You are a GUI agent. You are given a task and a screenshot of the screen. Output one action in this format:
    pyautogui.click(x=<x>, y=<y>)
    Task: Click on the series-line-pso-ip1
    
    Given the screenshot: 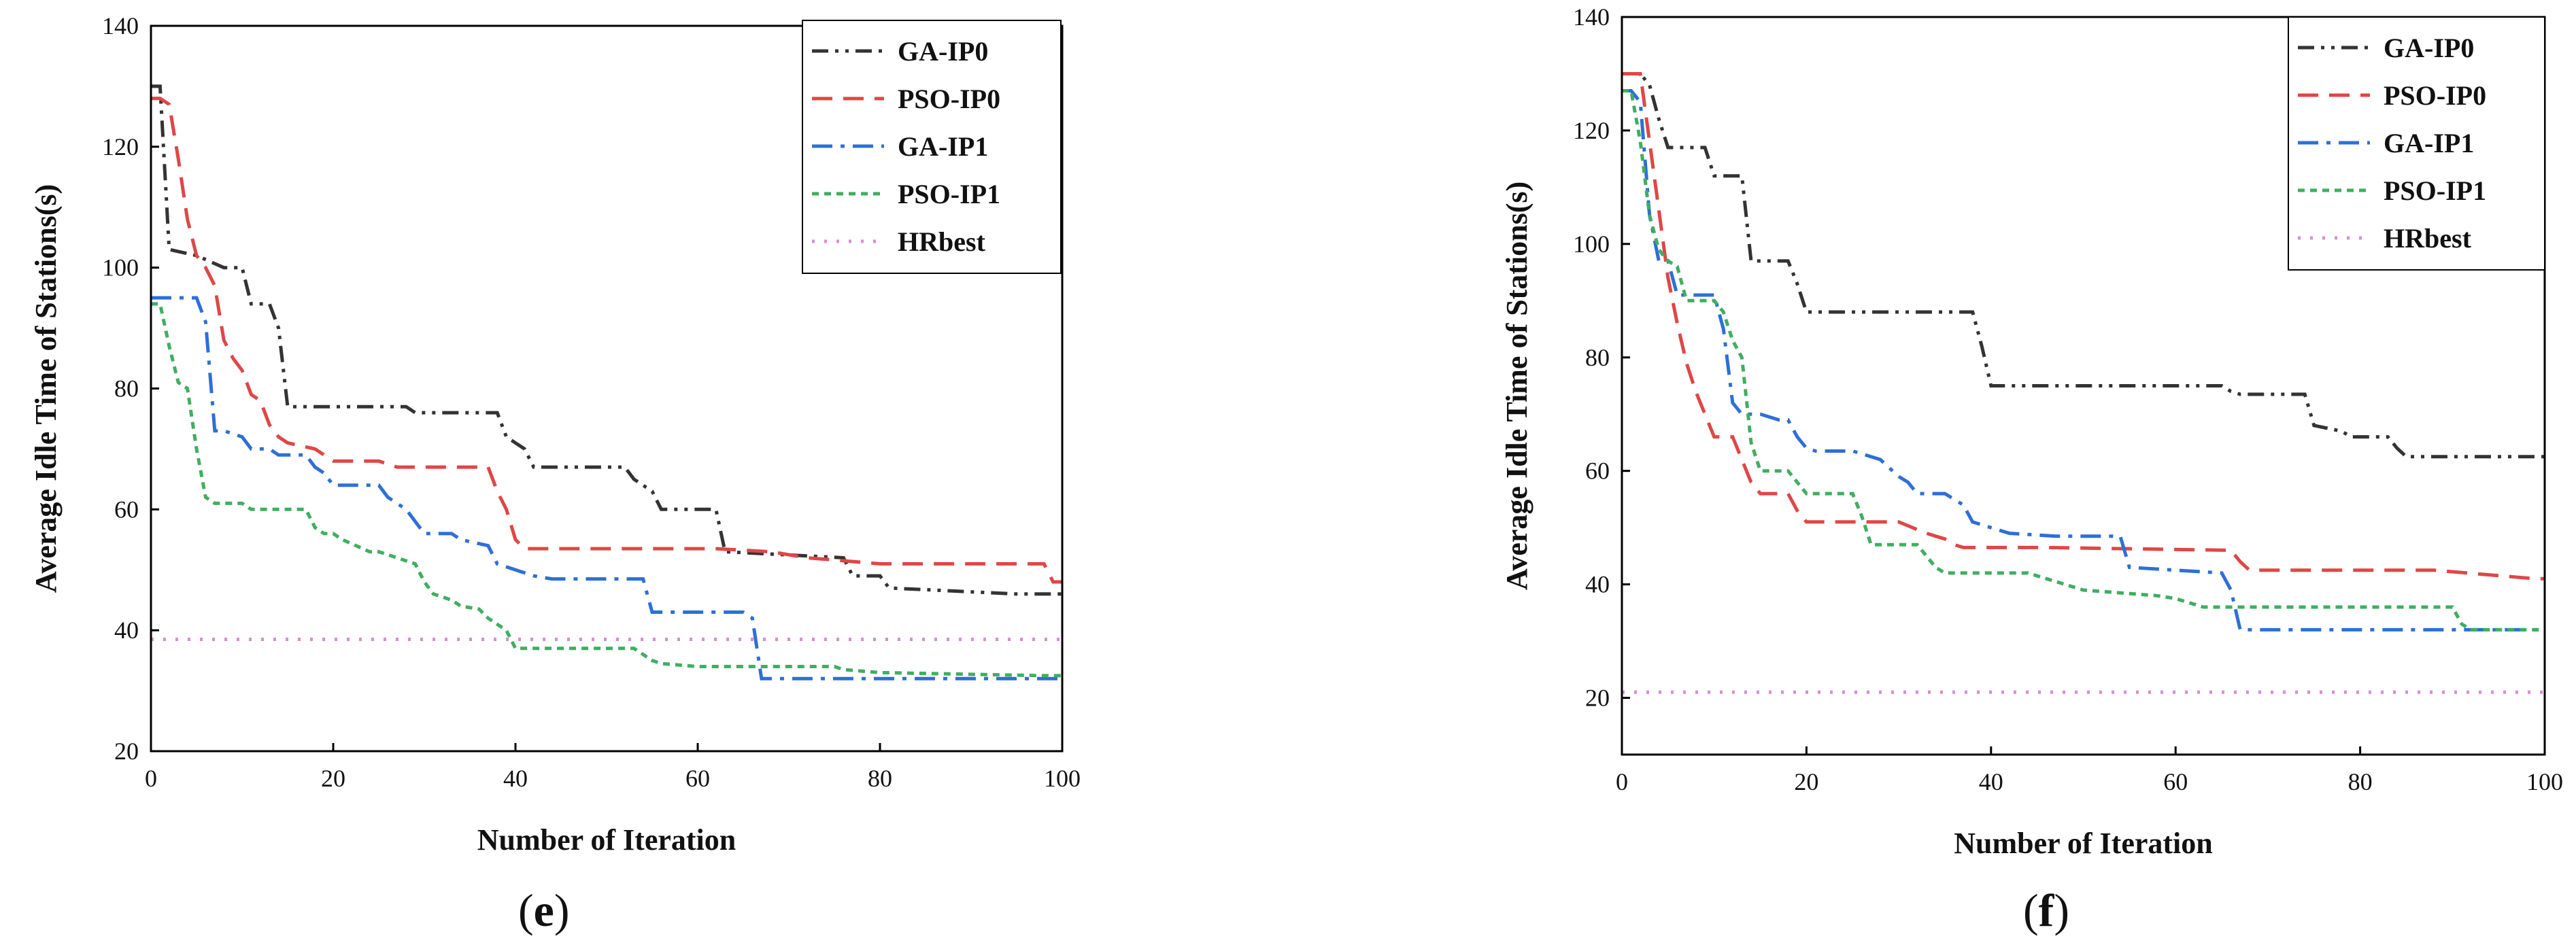 What is the action you would take?
    pyautogui.click(x=606, y=490)
    